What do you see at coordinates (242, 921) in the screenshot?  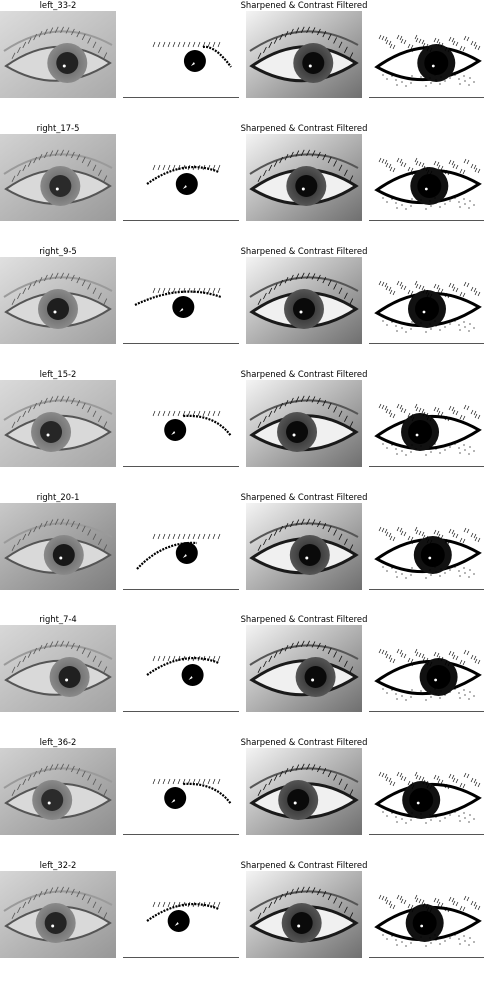 I see `figure-row: left_32-2 Sharpened & Contrast Filtered` at bounding box center [242, 921].